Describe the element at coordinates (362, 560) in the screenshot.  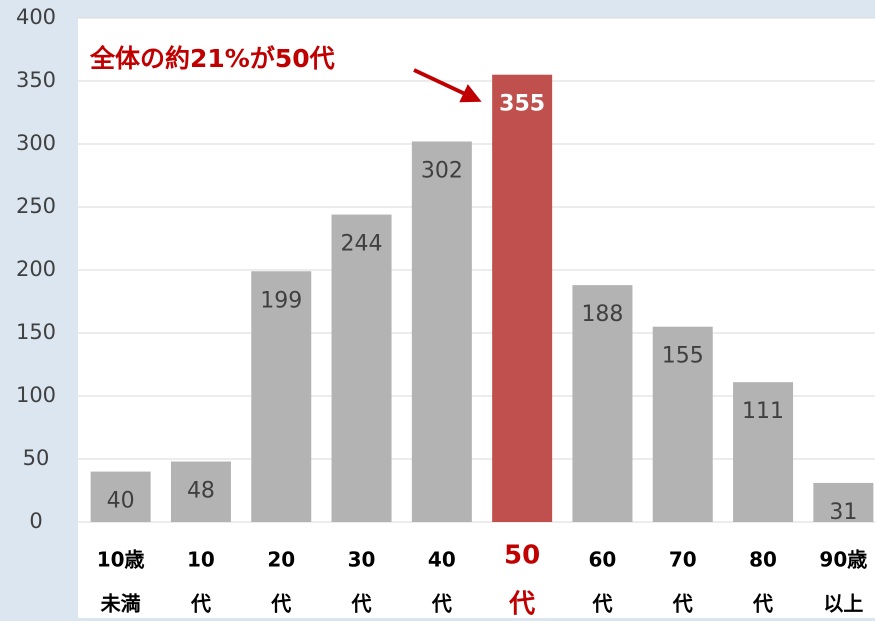
I see `x-tick-label: 30` at that location.